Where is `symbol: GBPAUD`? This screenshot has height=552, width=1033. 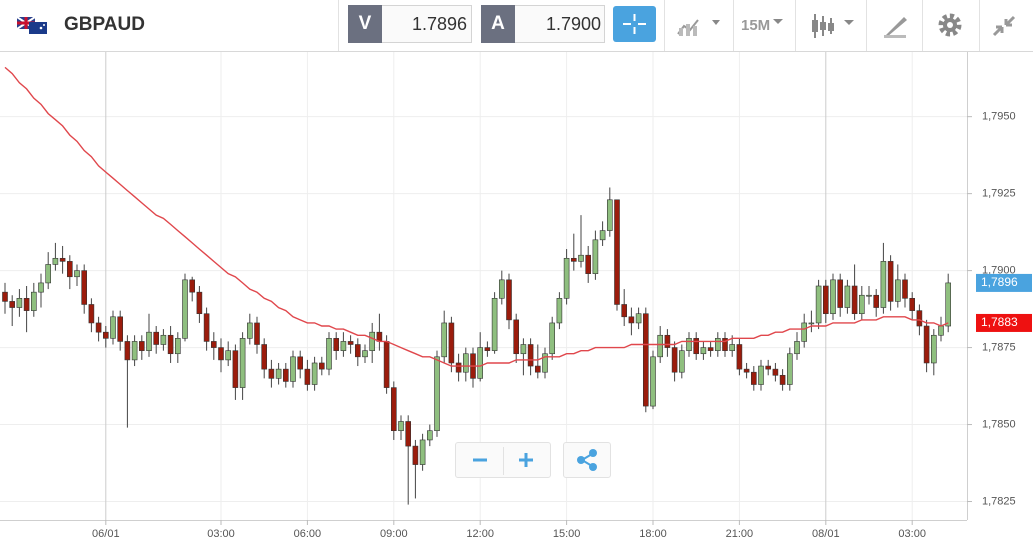
symbol: GBPAUD is located at coordinates (104, 24).